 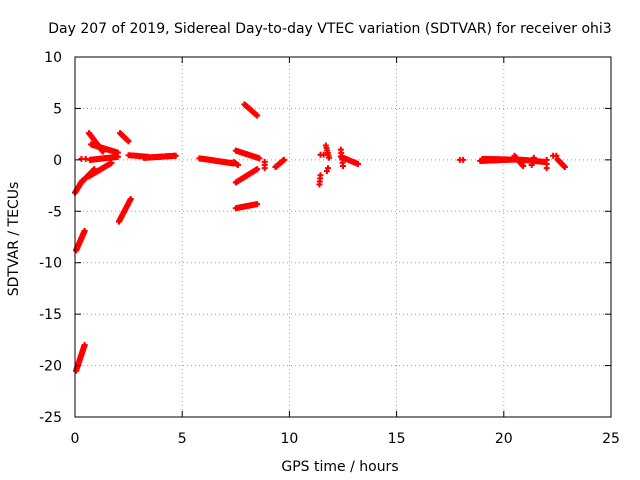 What do you see at coordinates (397, 439) in the screenshot?
I see `x-tick-label: 15` at bounding box center [397, 439].